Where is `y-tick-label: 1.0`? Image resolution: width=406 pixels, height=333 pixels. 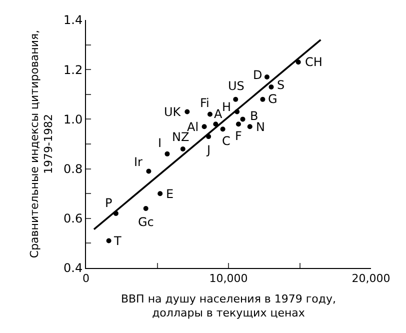
y-tick-label: 1.0 is located at coordinates (73, 119).